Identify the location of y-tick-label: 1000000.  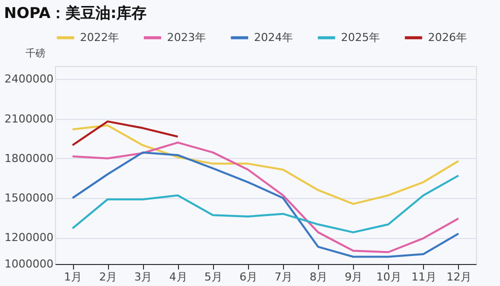
(29, 264).